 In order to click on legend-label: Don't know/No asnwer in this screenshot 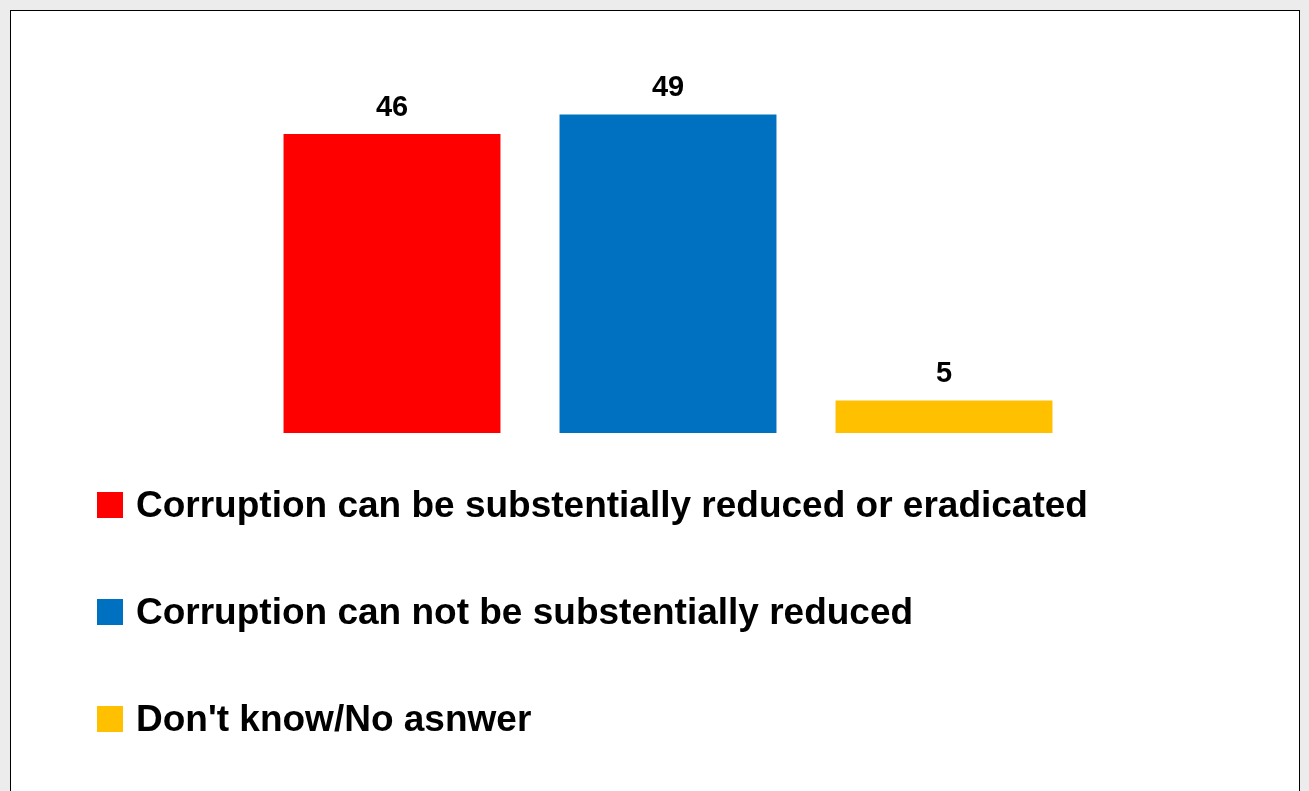, I will do `click(334, 719)`.